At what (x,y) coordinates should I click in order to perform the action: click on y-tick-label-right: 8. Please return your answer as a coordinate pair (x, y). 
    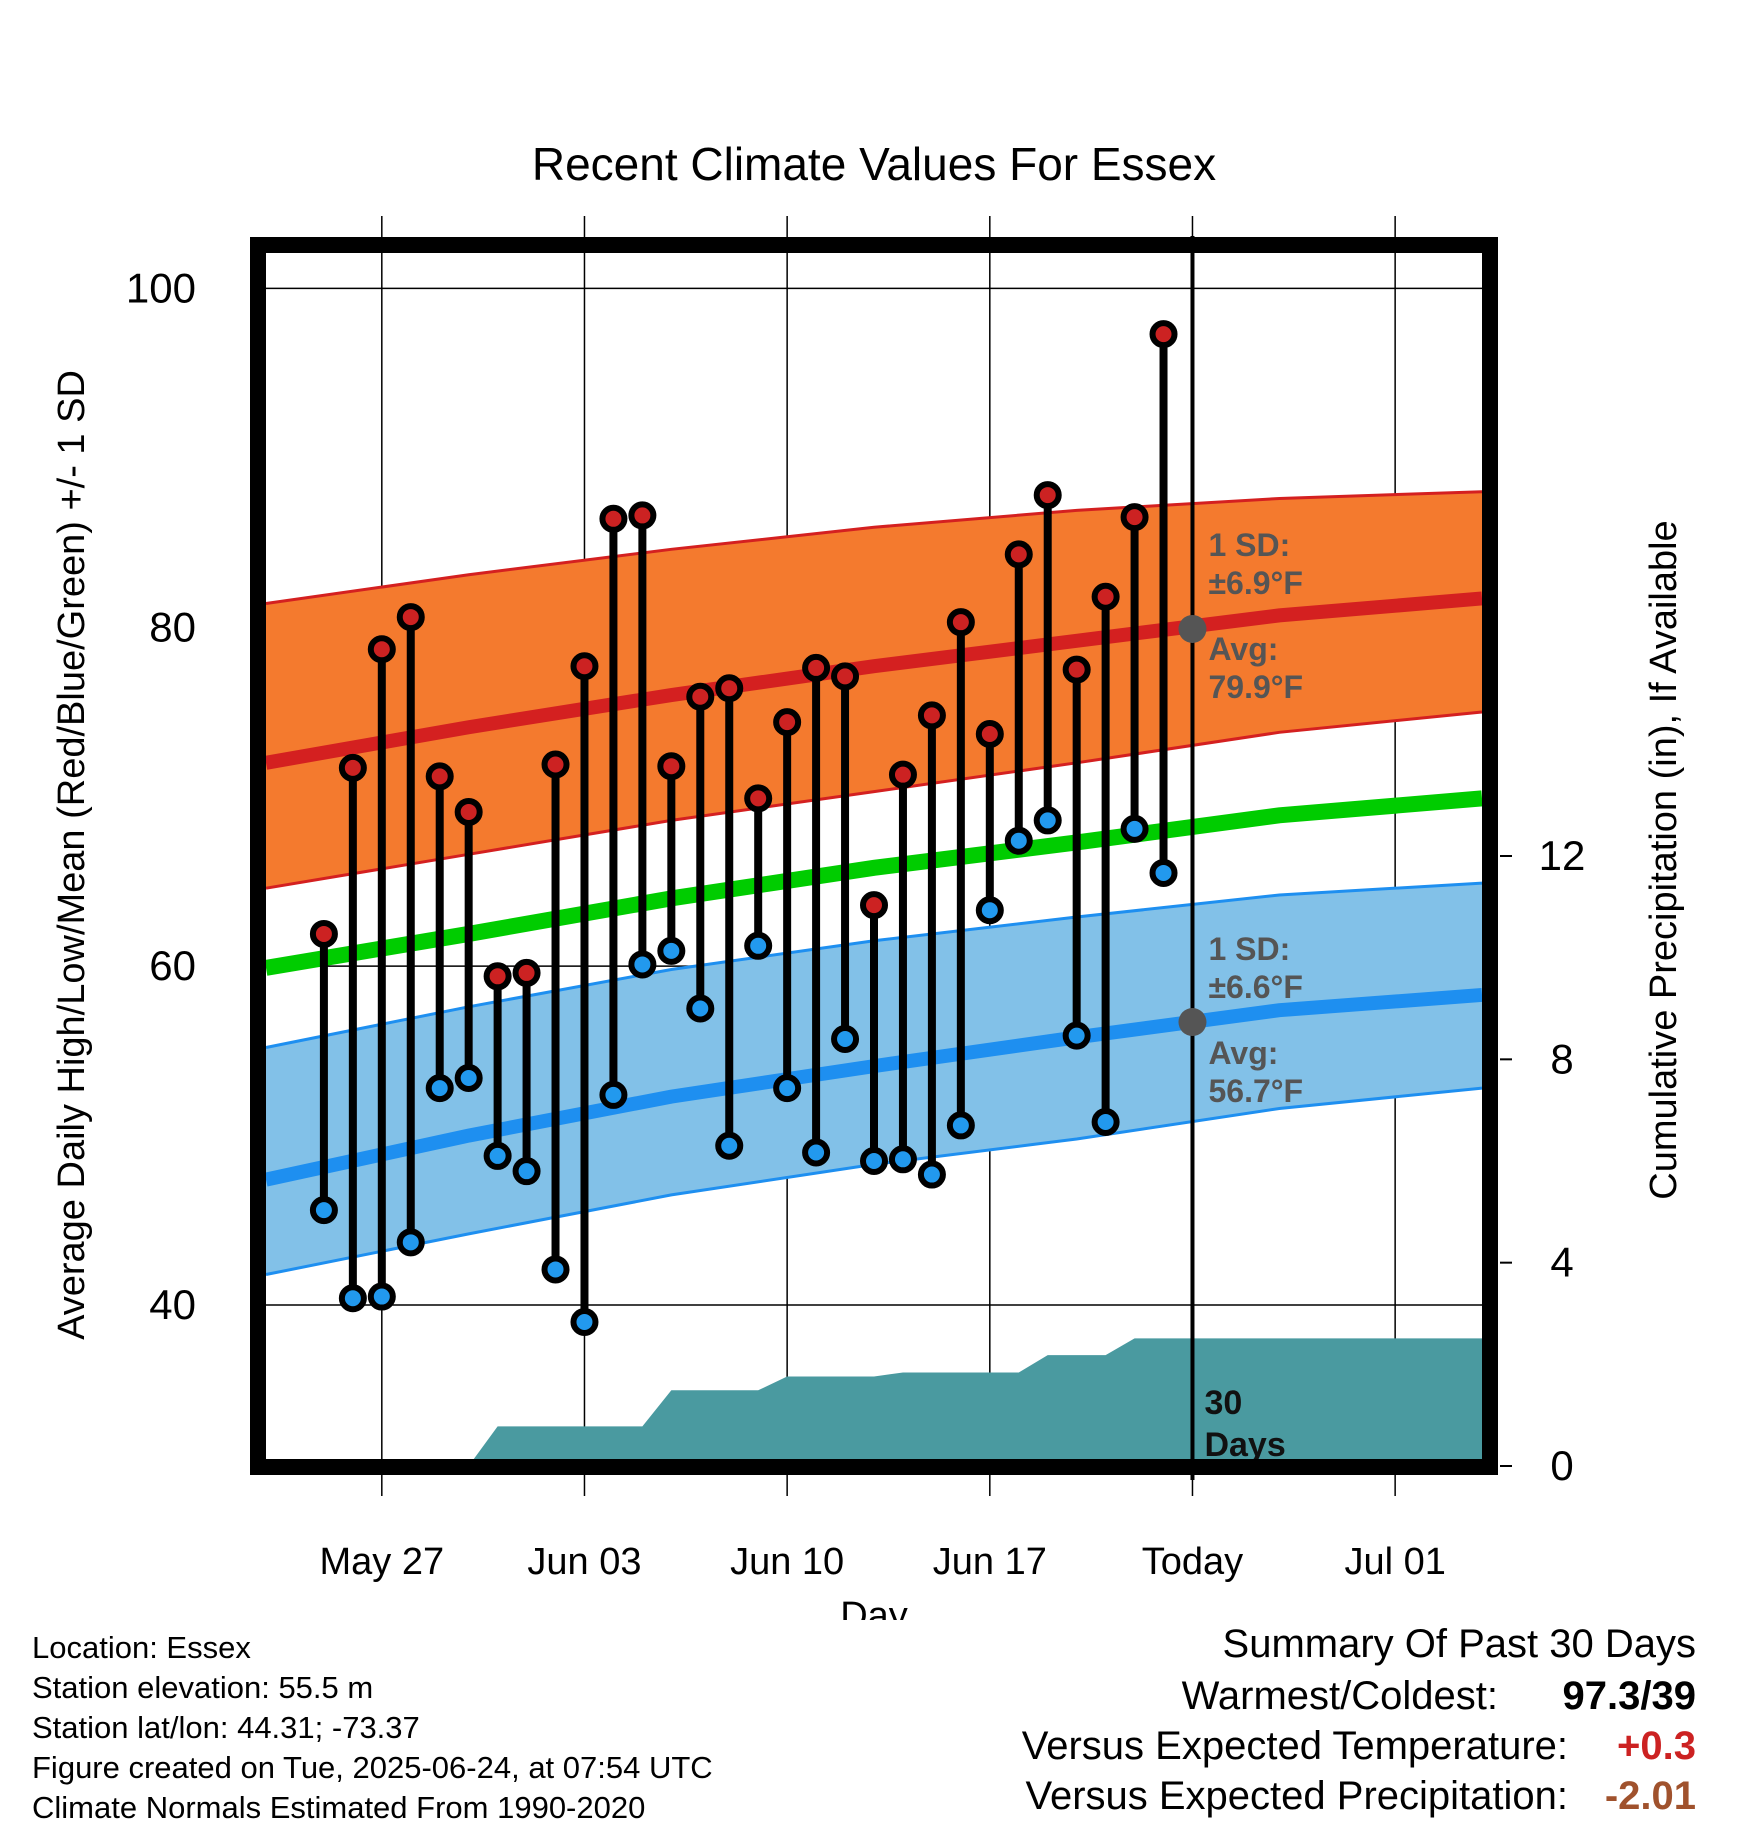
    Looking at the image, I should click on (1561, 1058).